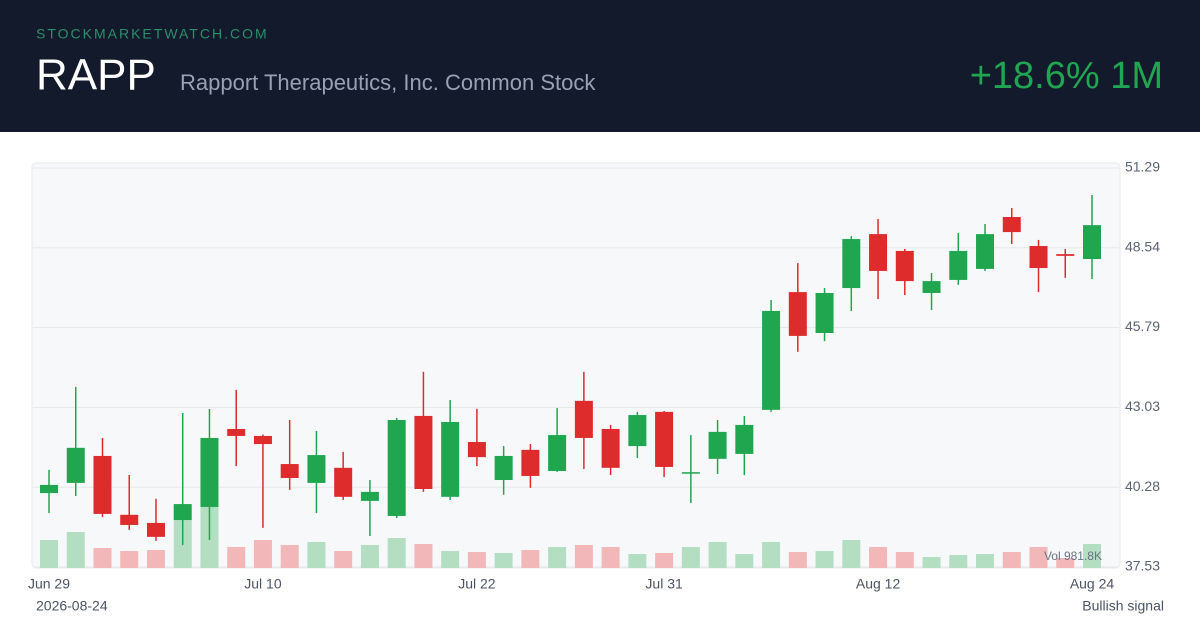 The width and height of the screenshot is (1200, 630). What do you see at coordinates (1123, 606) in the screenshot?
I see `signal: Bullish signal` at bounding box center [1123, 606].